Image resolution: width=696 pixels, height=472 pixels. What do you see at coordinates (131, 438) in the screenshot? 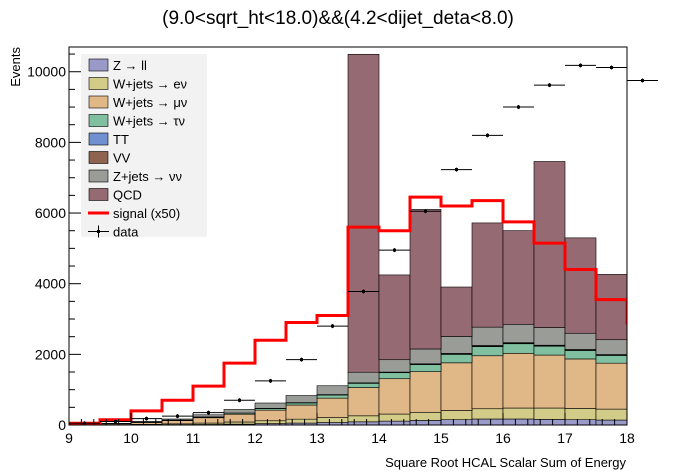
I see `x-tick-label: 10` at bounding box center [131, 438].